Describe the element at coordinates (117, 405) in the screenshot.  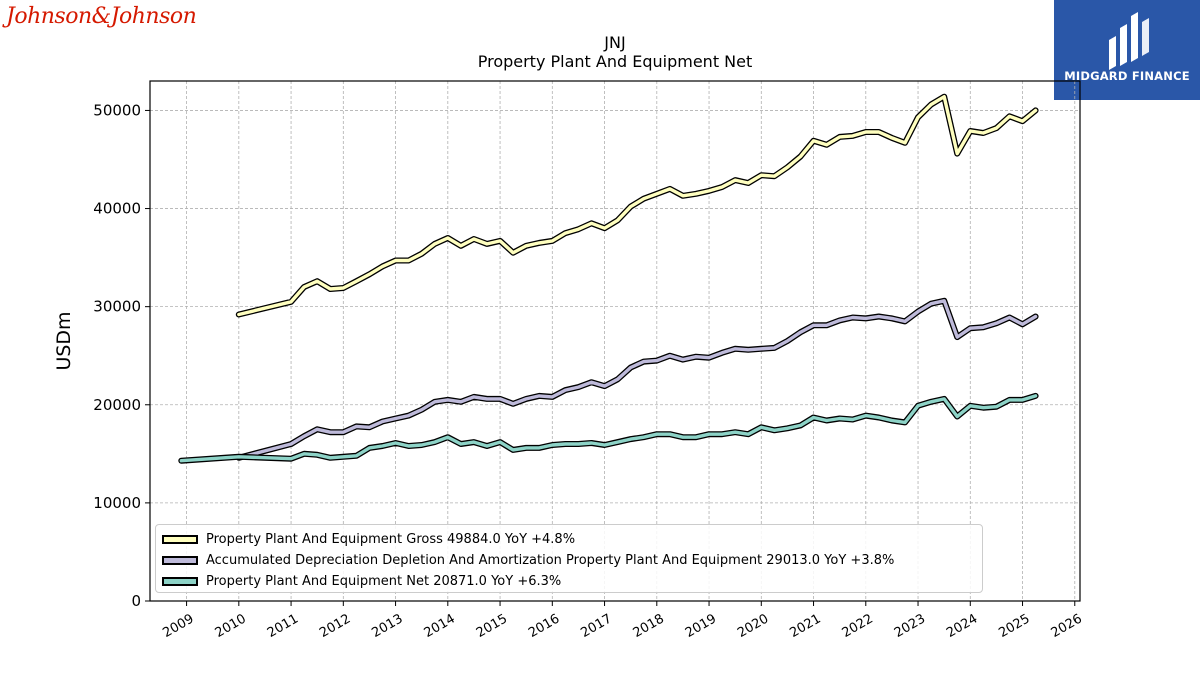
I see `y-tick-label: 20000` at that location.